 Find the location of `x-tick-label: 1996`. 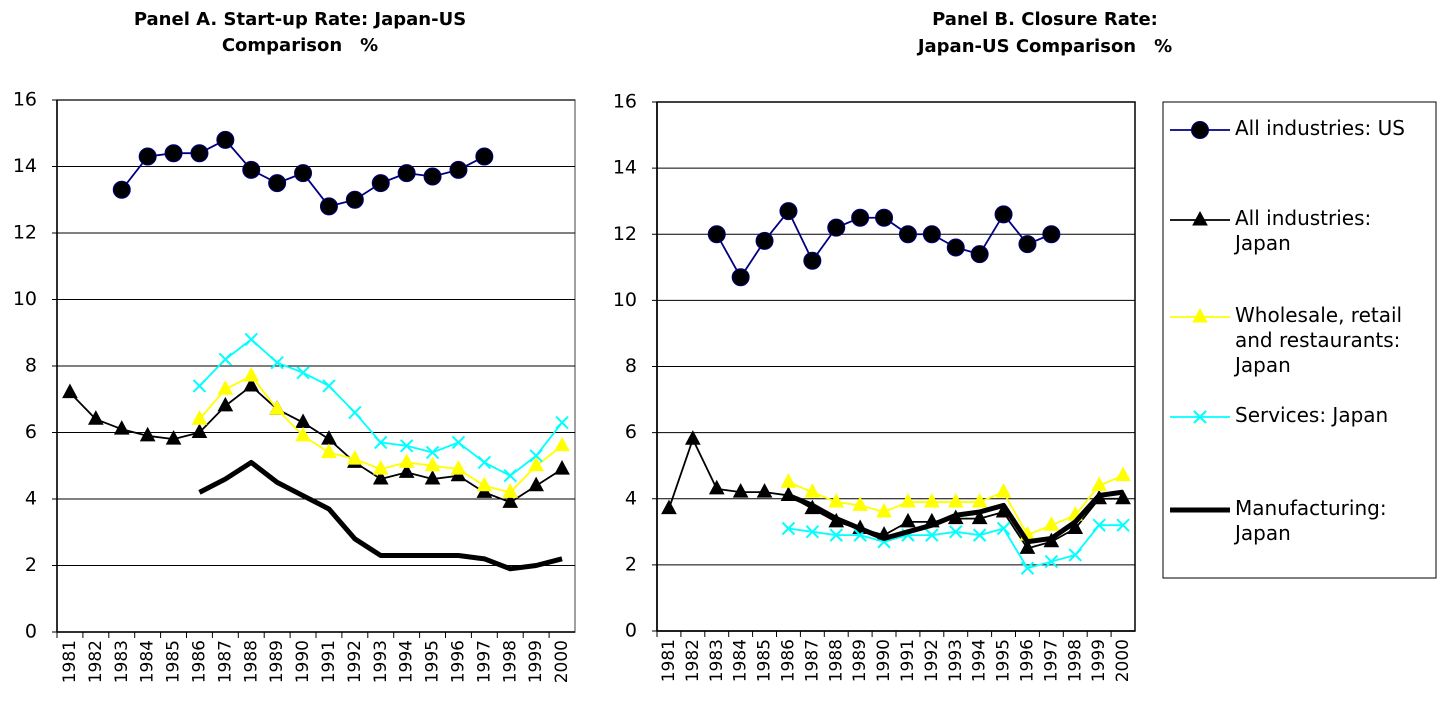

x-tick-label: 1996 is located at coordinates (458, 661).